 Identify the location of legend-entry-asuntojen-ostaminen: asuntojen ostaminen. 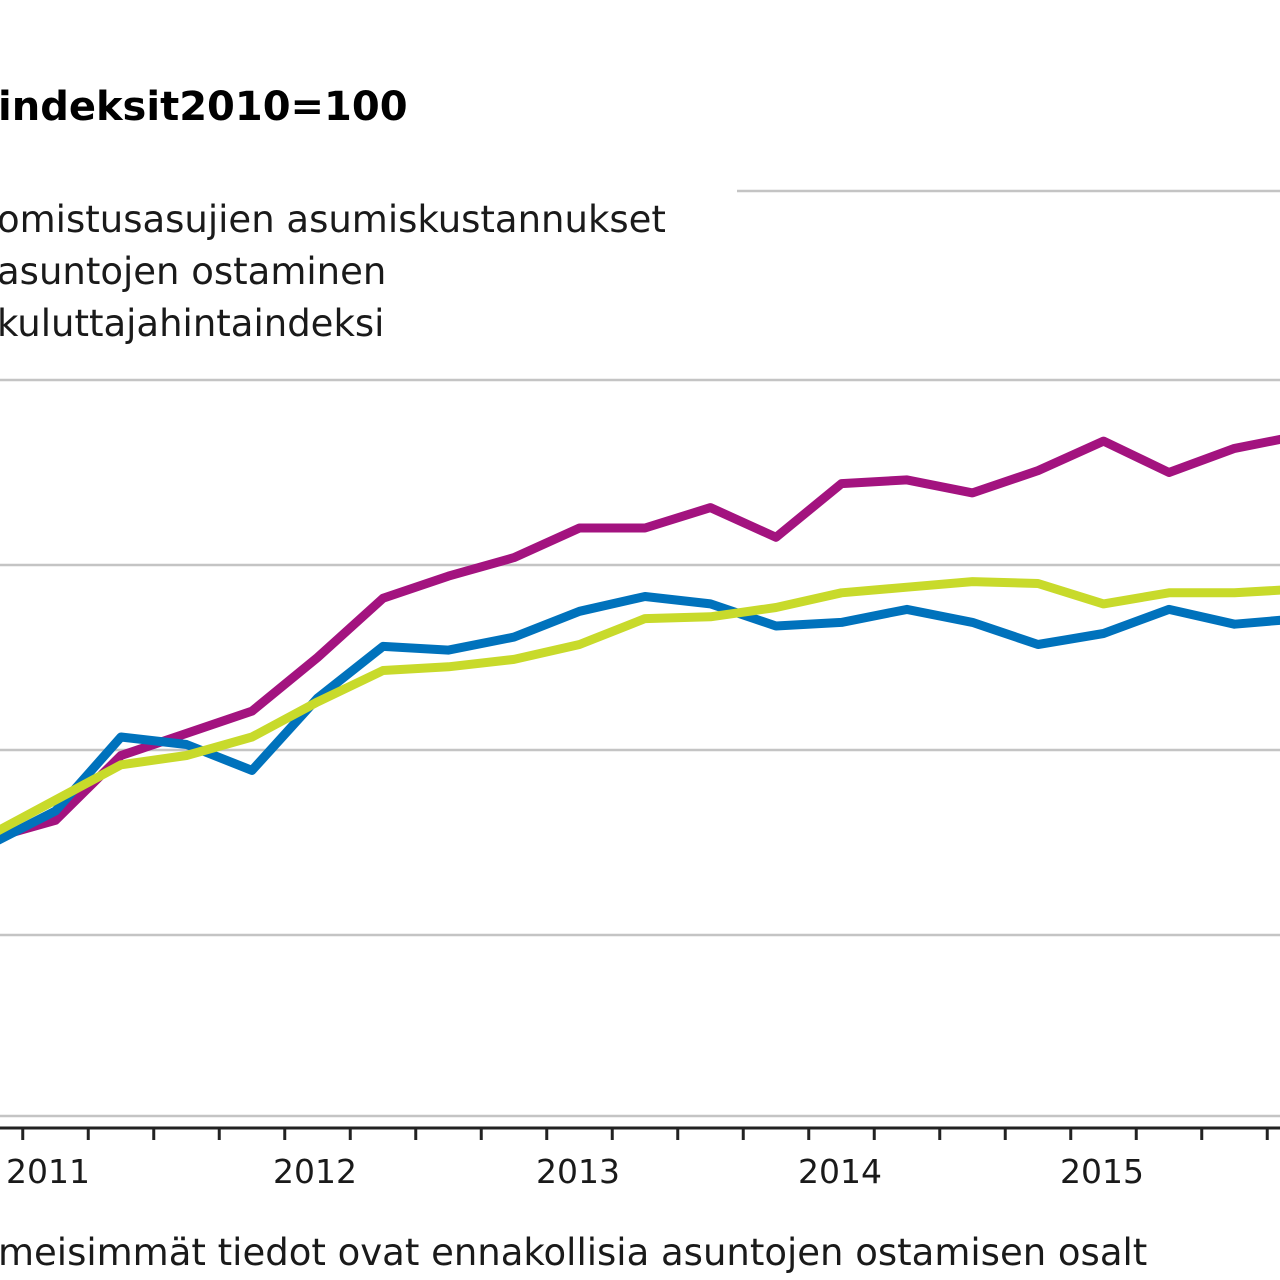
(193, 271).